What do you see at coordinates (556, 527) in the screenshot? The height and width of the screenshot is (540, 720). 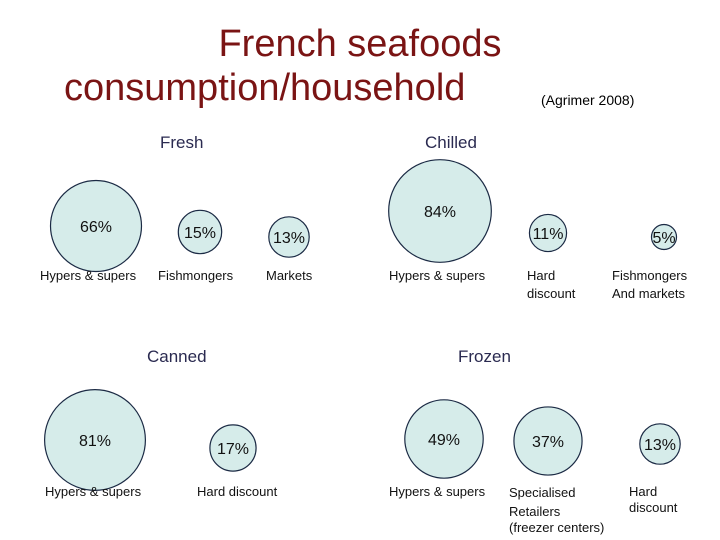 I see `category-label-frozen-1-line2: (freezer centers)` at bounding box center [556, 527].